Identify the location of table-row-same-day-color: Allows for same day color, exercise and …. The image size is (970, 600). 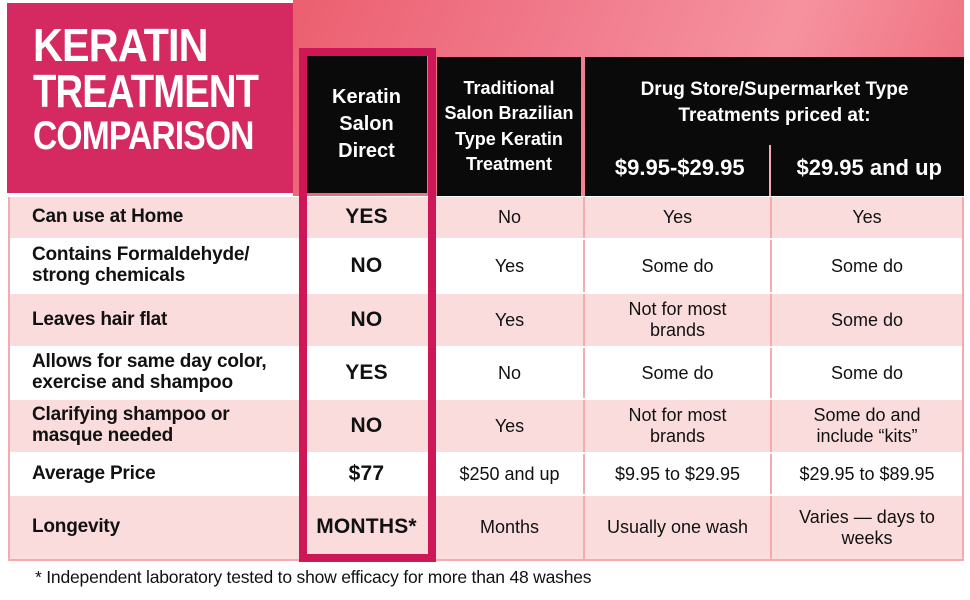
(486, 373).